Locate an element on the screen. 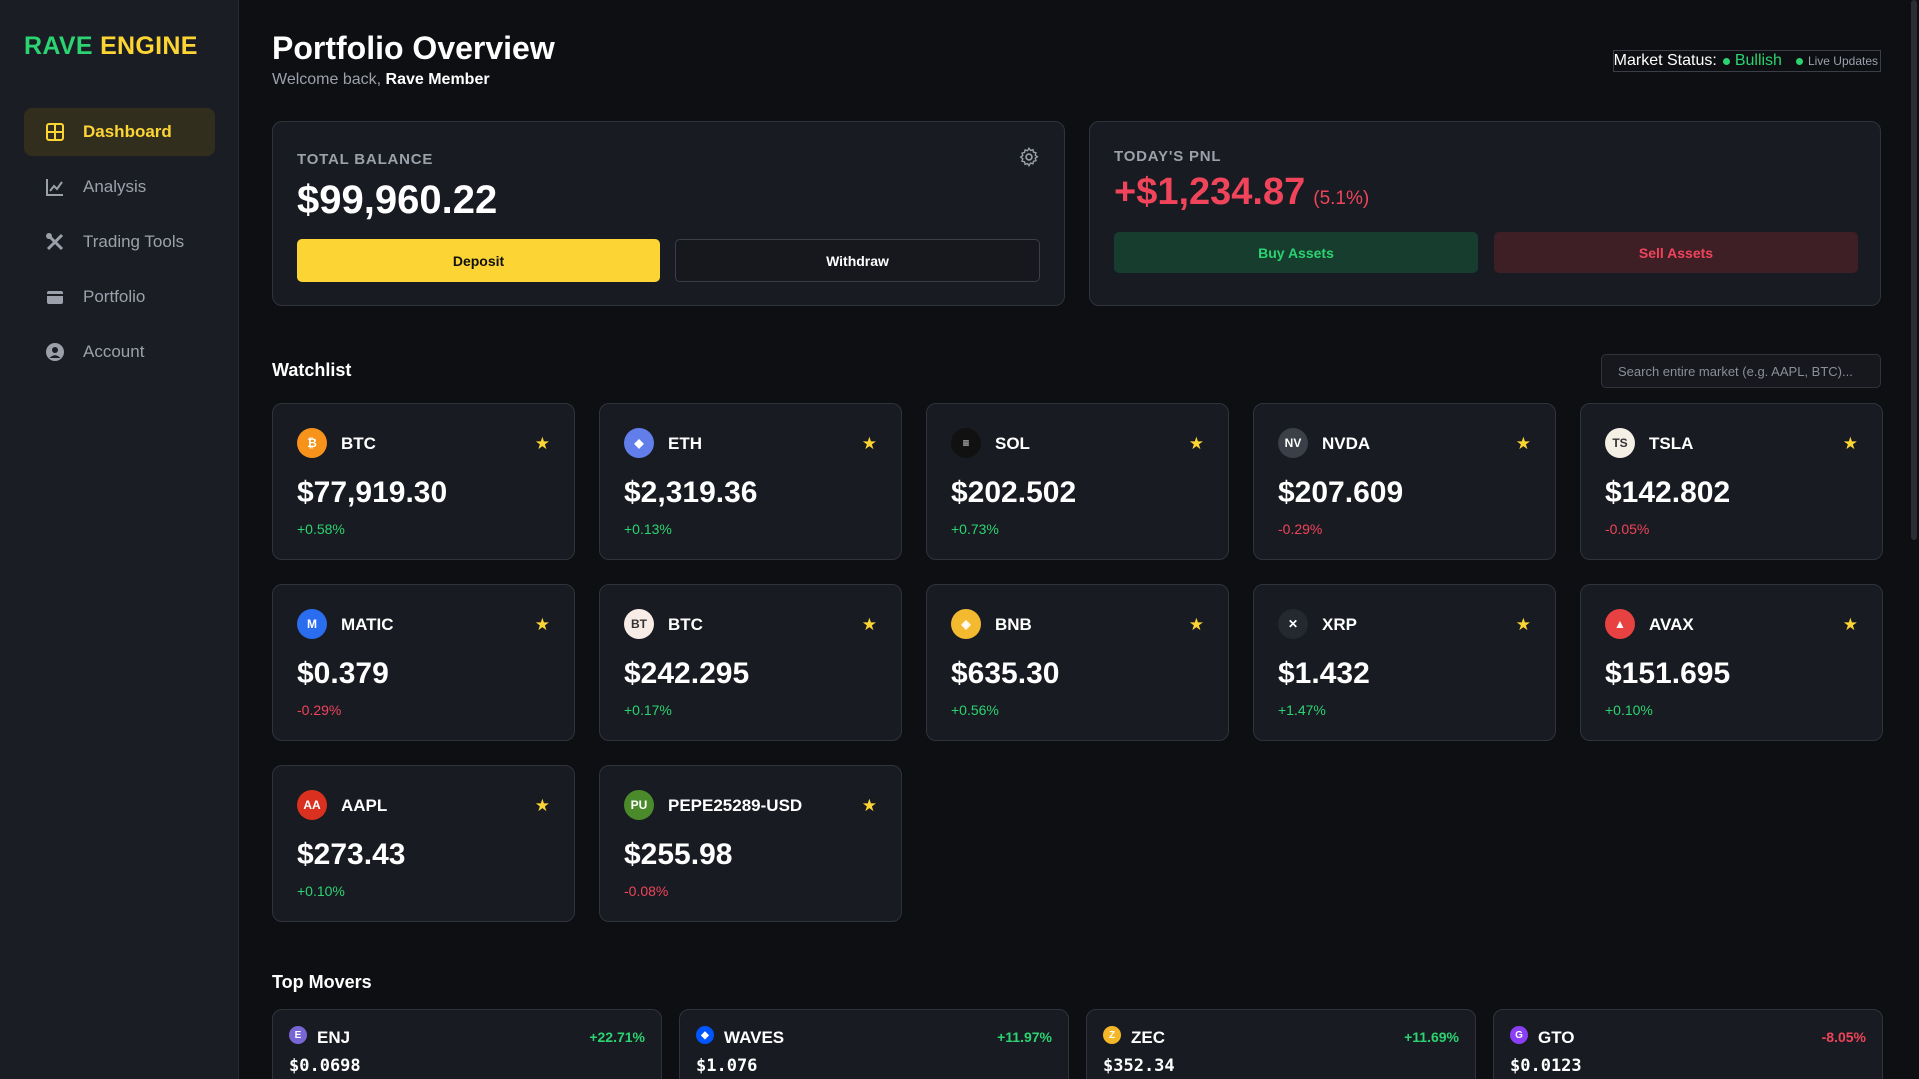  pnl-percent: (5.1%) is located at coordinates (1341, 198).